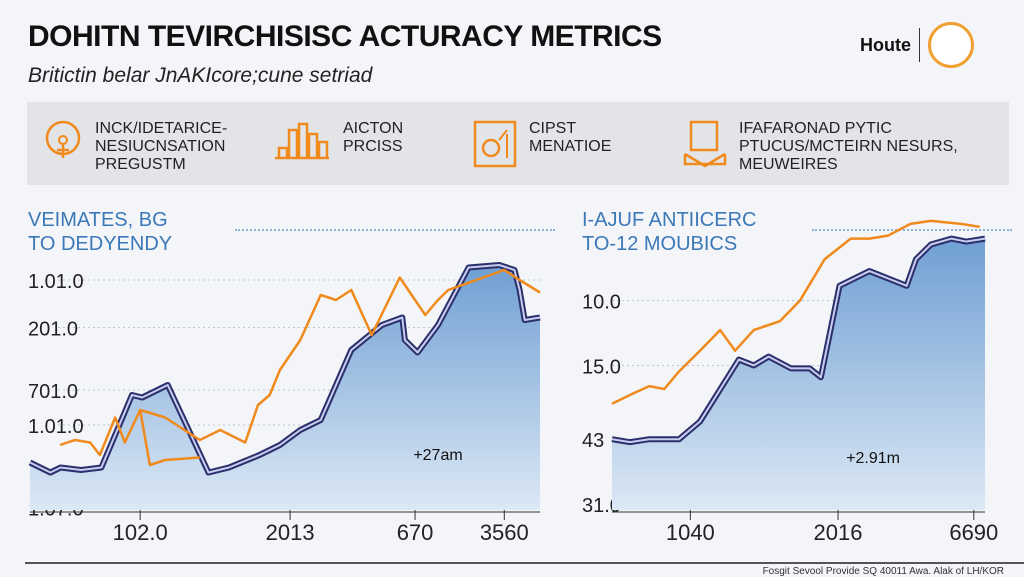  Describe the element at coordinates (437, 455) in the screenshot. I see `left-annotation: +27am` at that location.